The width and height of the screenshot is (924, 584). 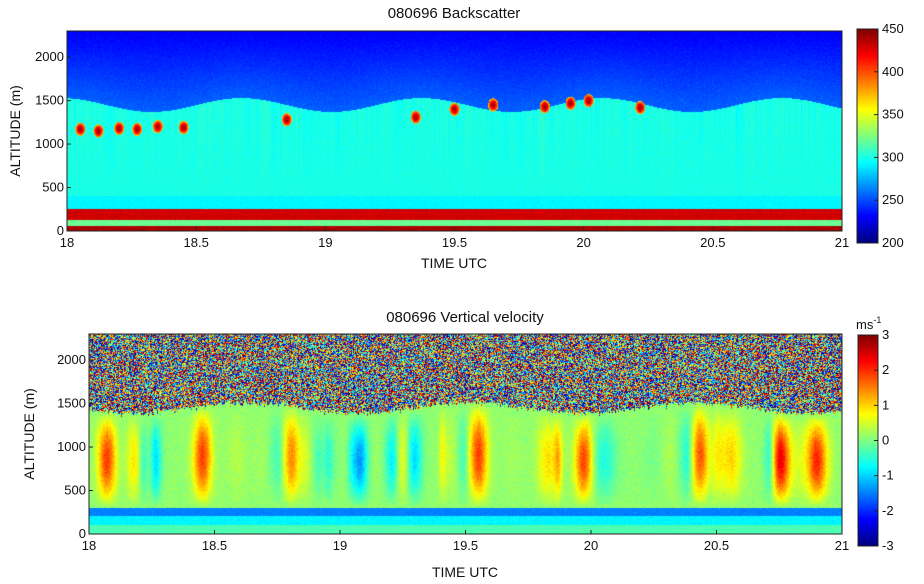 I want to click on backscatter-x-ticks: 18 18.5 19 19.5 20 20.5 21, so click(x=454, y=238).